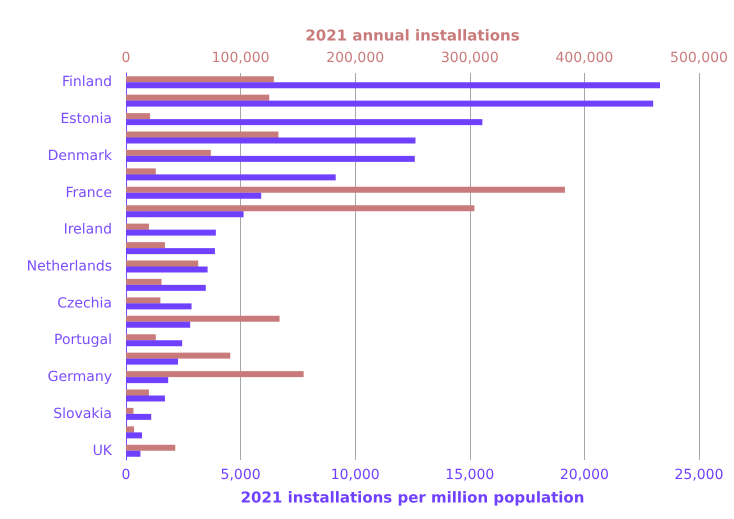 The width and height of the screenshot is (734, 519). I want to click on y-tick-label: France, so click(88, 192).